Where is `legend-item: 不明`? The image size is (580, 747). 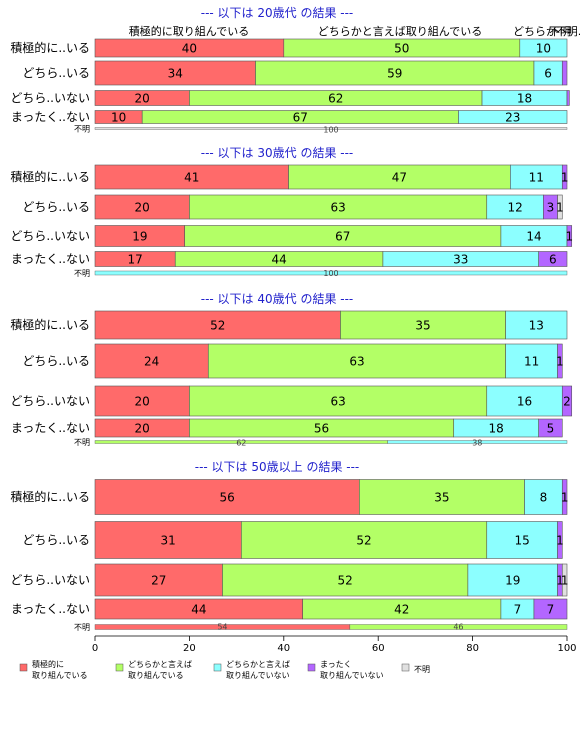
legend-item: 不明 is located at coordinates (415, 668).